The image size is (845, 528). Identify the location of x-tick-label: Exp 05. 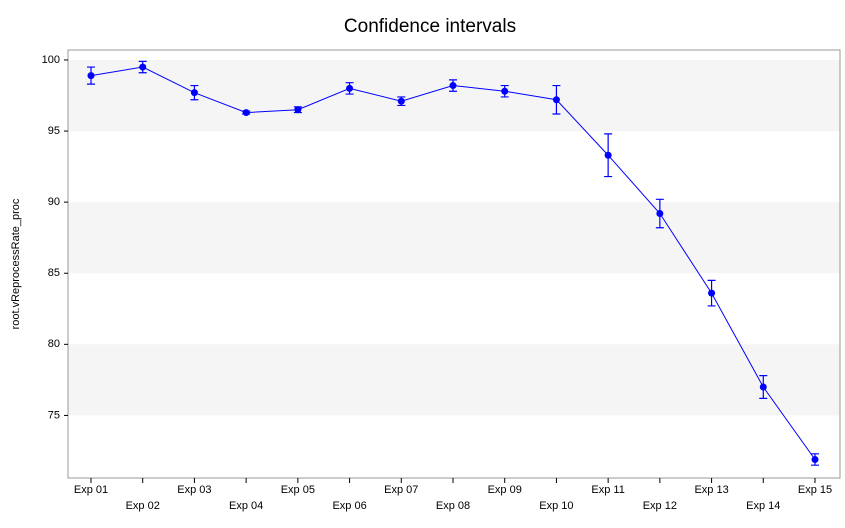
(298, 490).